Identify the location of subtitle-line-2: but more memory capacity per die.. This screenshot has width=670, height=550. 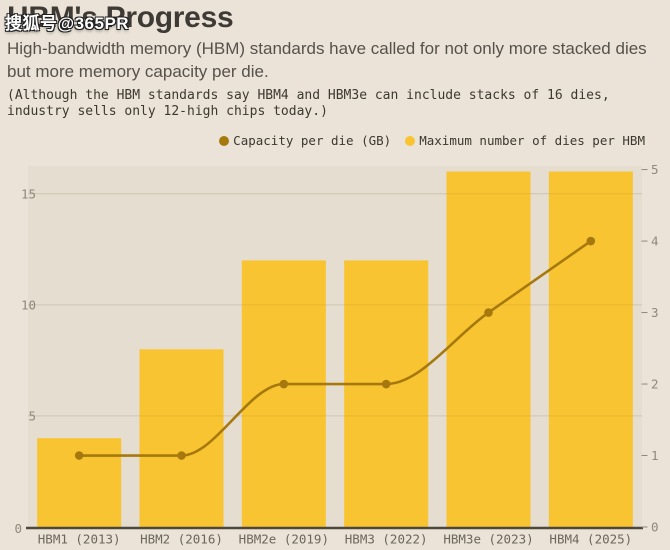
(138, 71).